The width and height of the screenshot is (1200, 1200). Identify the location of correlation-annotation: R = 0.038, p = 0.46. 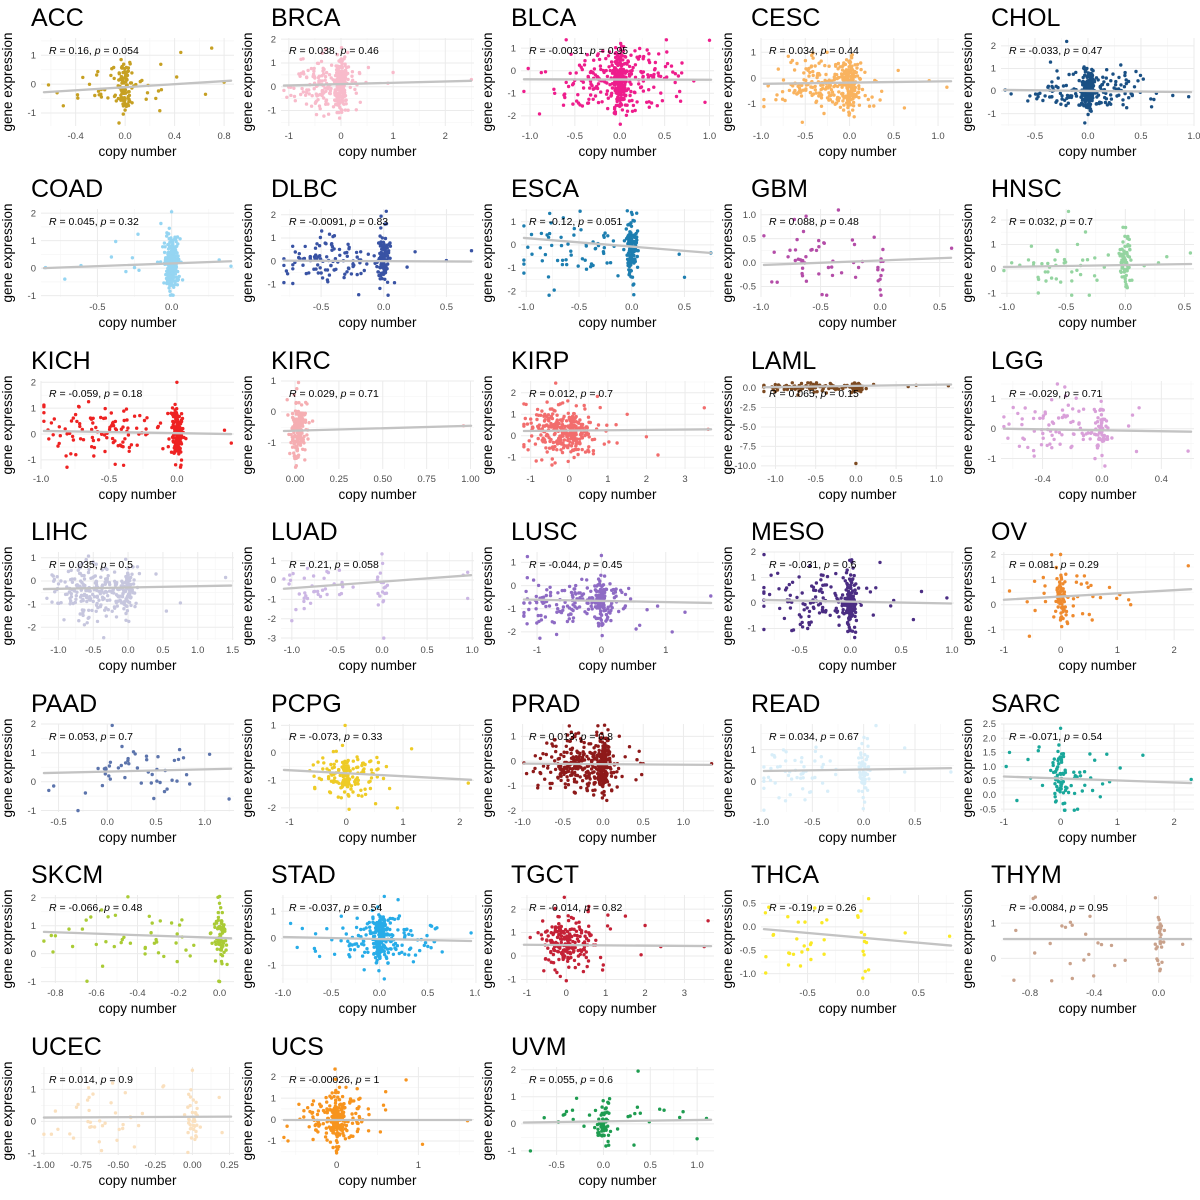
(334, 51).